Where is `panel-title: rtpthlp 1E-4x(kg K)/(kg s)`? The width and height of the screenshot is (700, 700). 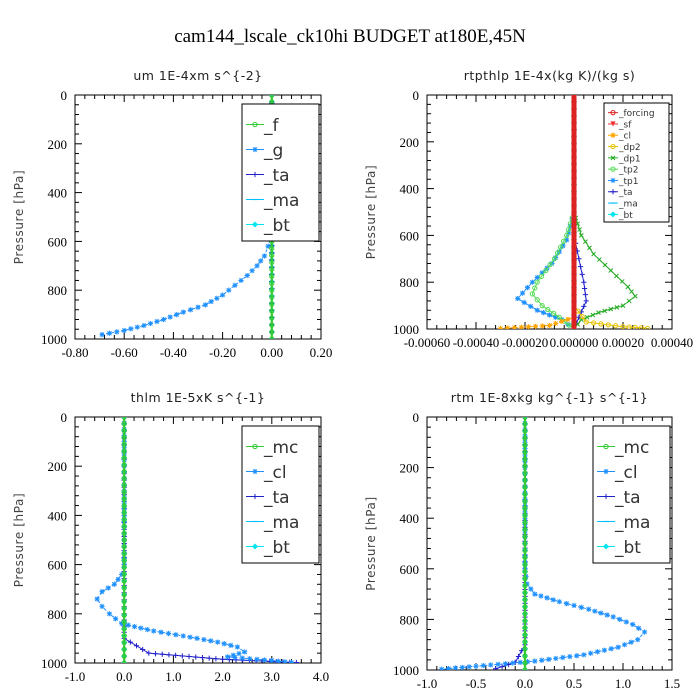 panel-title: rtpthlp 1E-4x(kg K)/(kg s) is located at coordinates (550, 75).